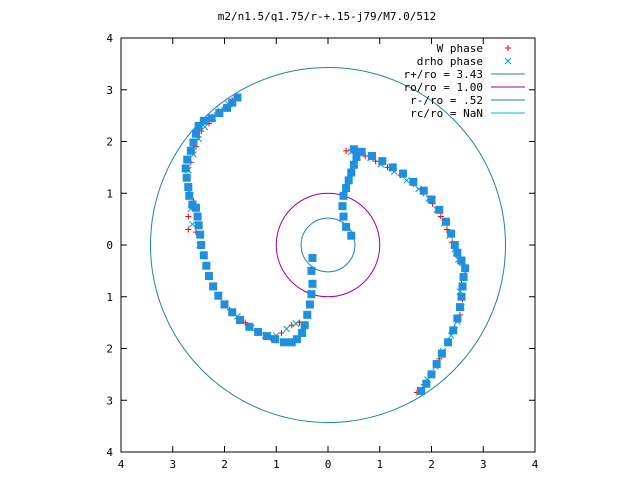 This screenshot has height=480, width=640. What do you see at coordinates (508, 48) in the screenshot?
I see `legend-plus-swatch` at bounding box center [508, 48].